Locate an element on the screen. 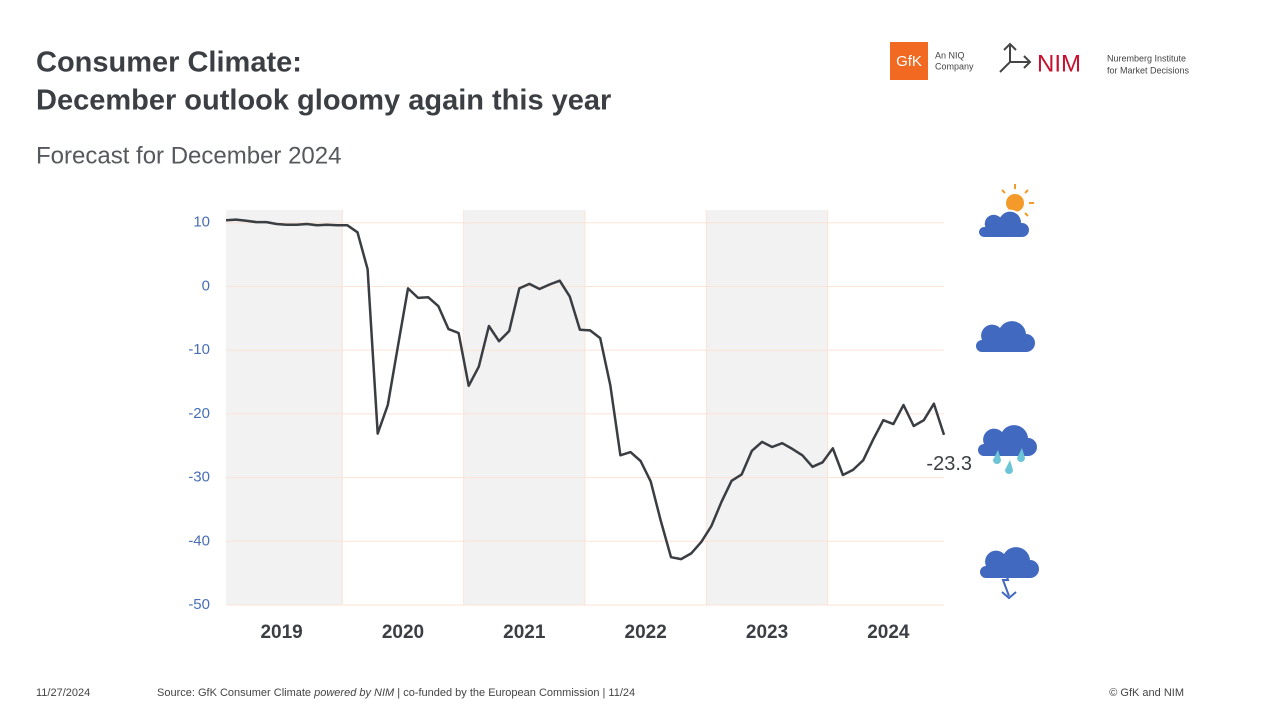 This screenshot has width=1280, height=725. logo-text: Company is located at coordinates (954, 66).